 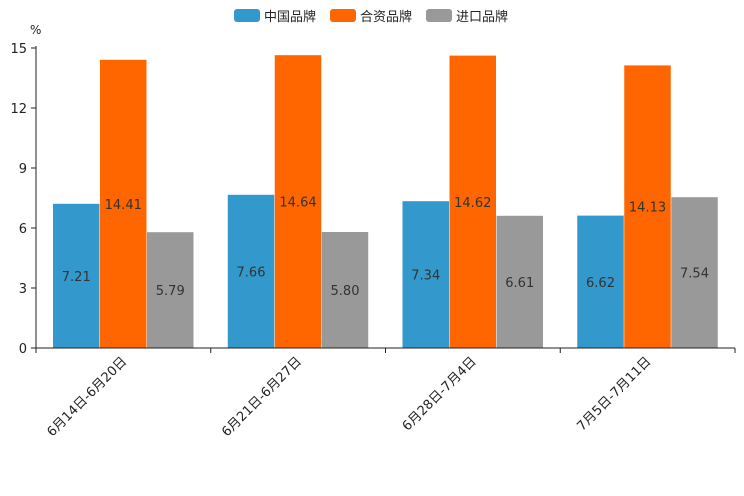 I want to click on y-tick-label: 12, so click(x=18, y=109).